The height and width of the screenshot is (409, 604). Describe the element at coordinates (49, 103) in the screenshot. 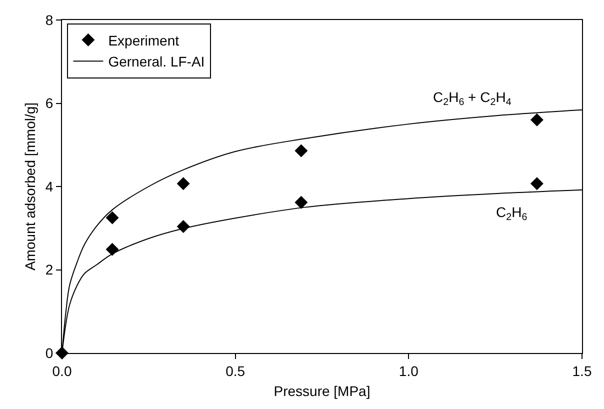

I see `y-tick-label: 6` at that location.